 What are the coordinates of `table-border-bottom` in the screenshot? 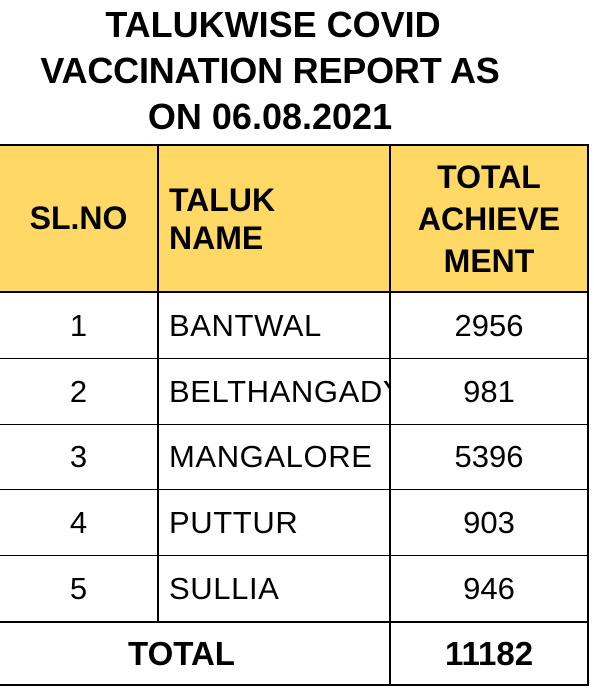 It's located at (294, 685).